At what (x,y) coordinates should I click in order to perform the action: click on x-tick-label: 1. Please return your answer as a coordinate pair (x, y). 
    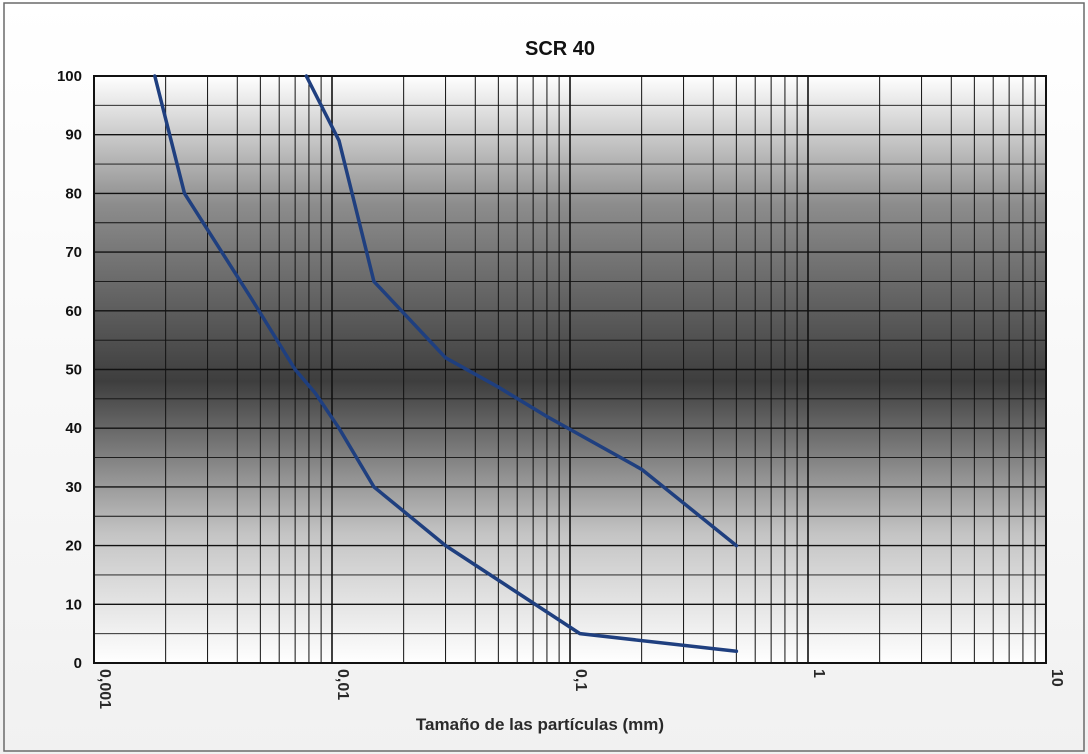
    Looking at the image, I should click on (818, 673).